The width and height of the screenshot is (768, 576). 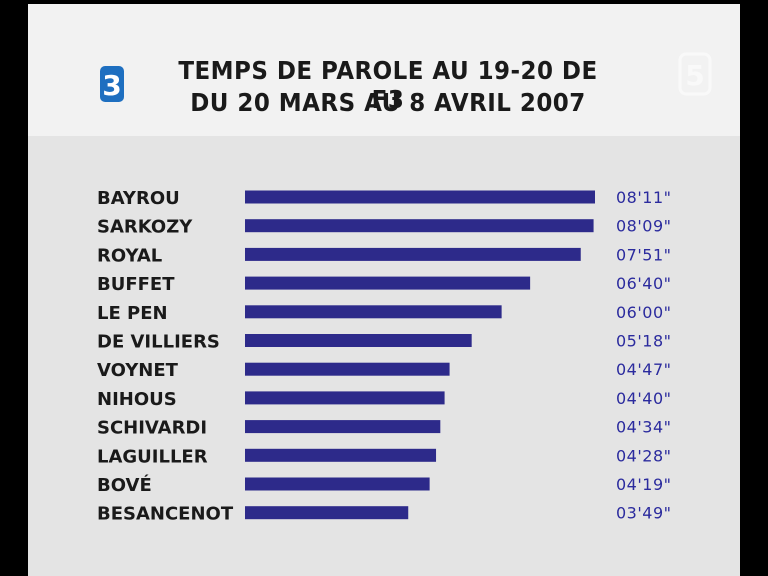 What do you see at coordinates (345, 398) in the screenshot?
I see `bar-nihous` at bounding box center [345, 398].